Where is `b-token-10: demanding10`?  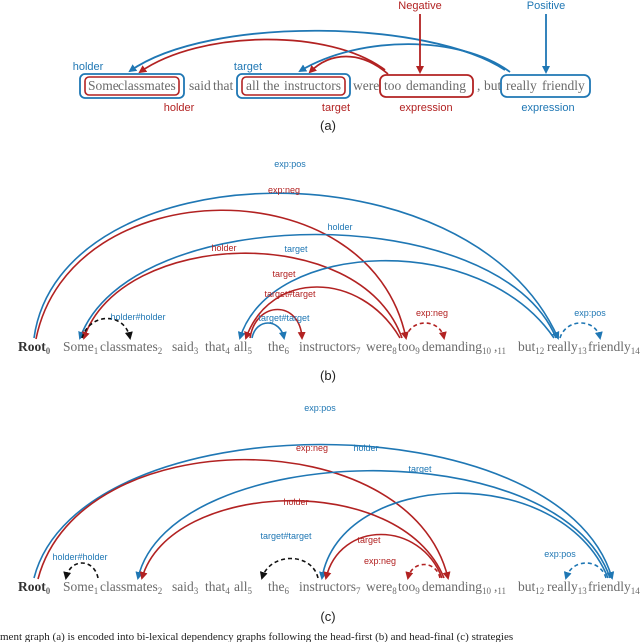
b-token-10: demanding10 is located at coordinates (457, 347).